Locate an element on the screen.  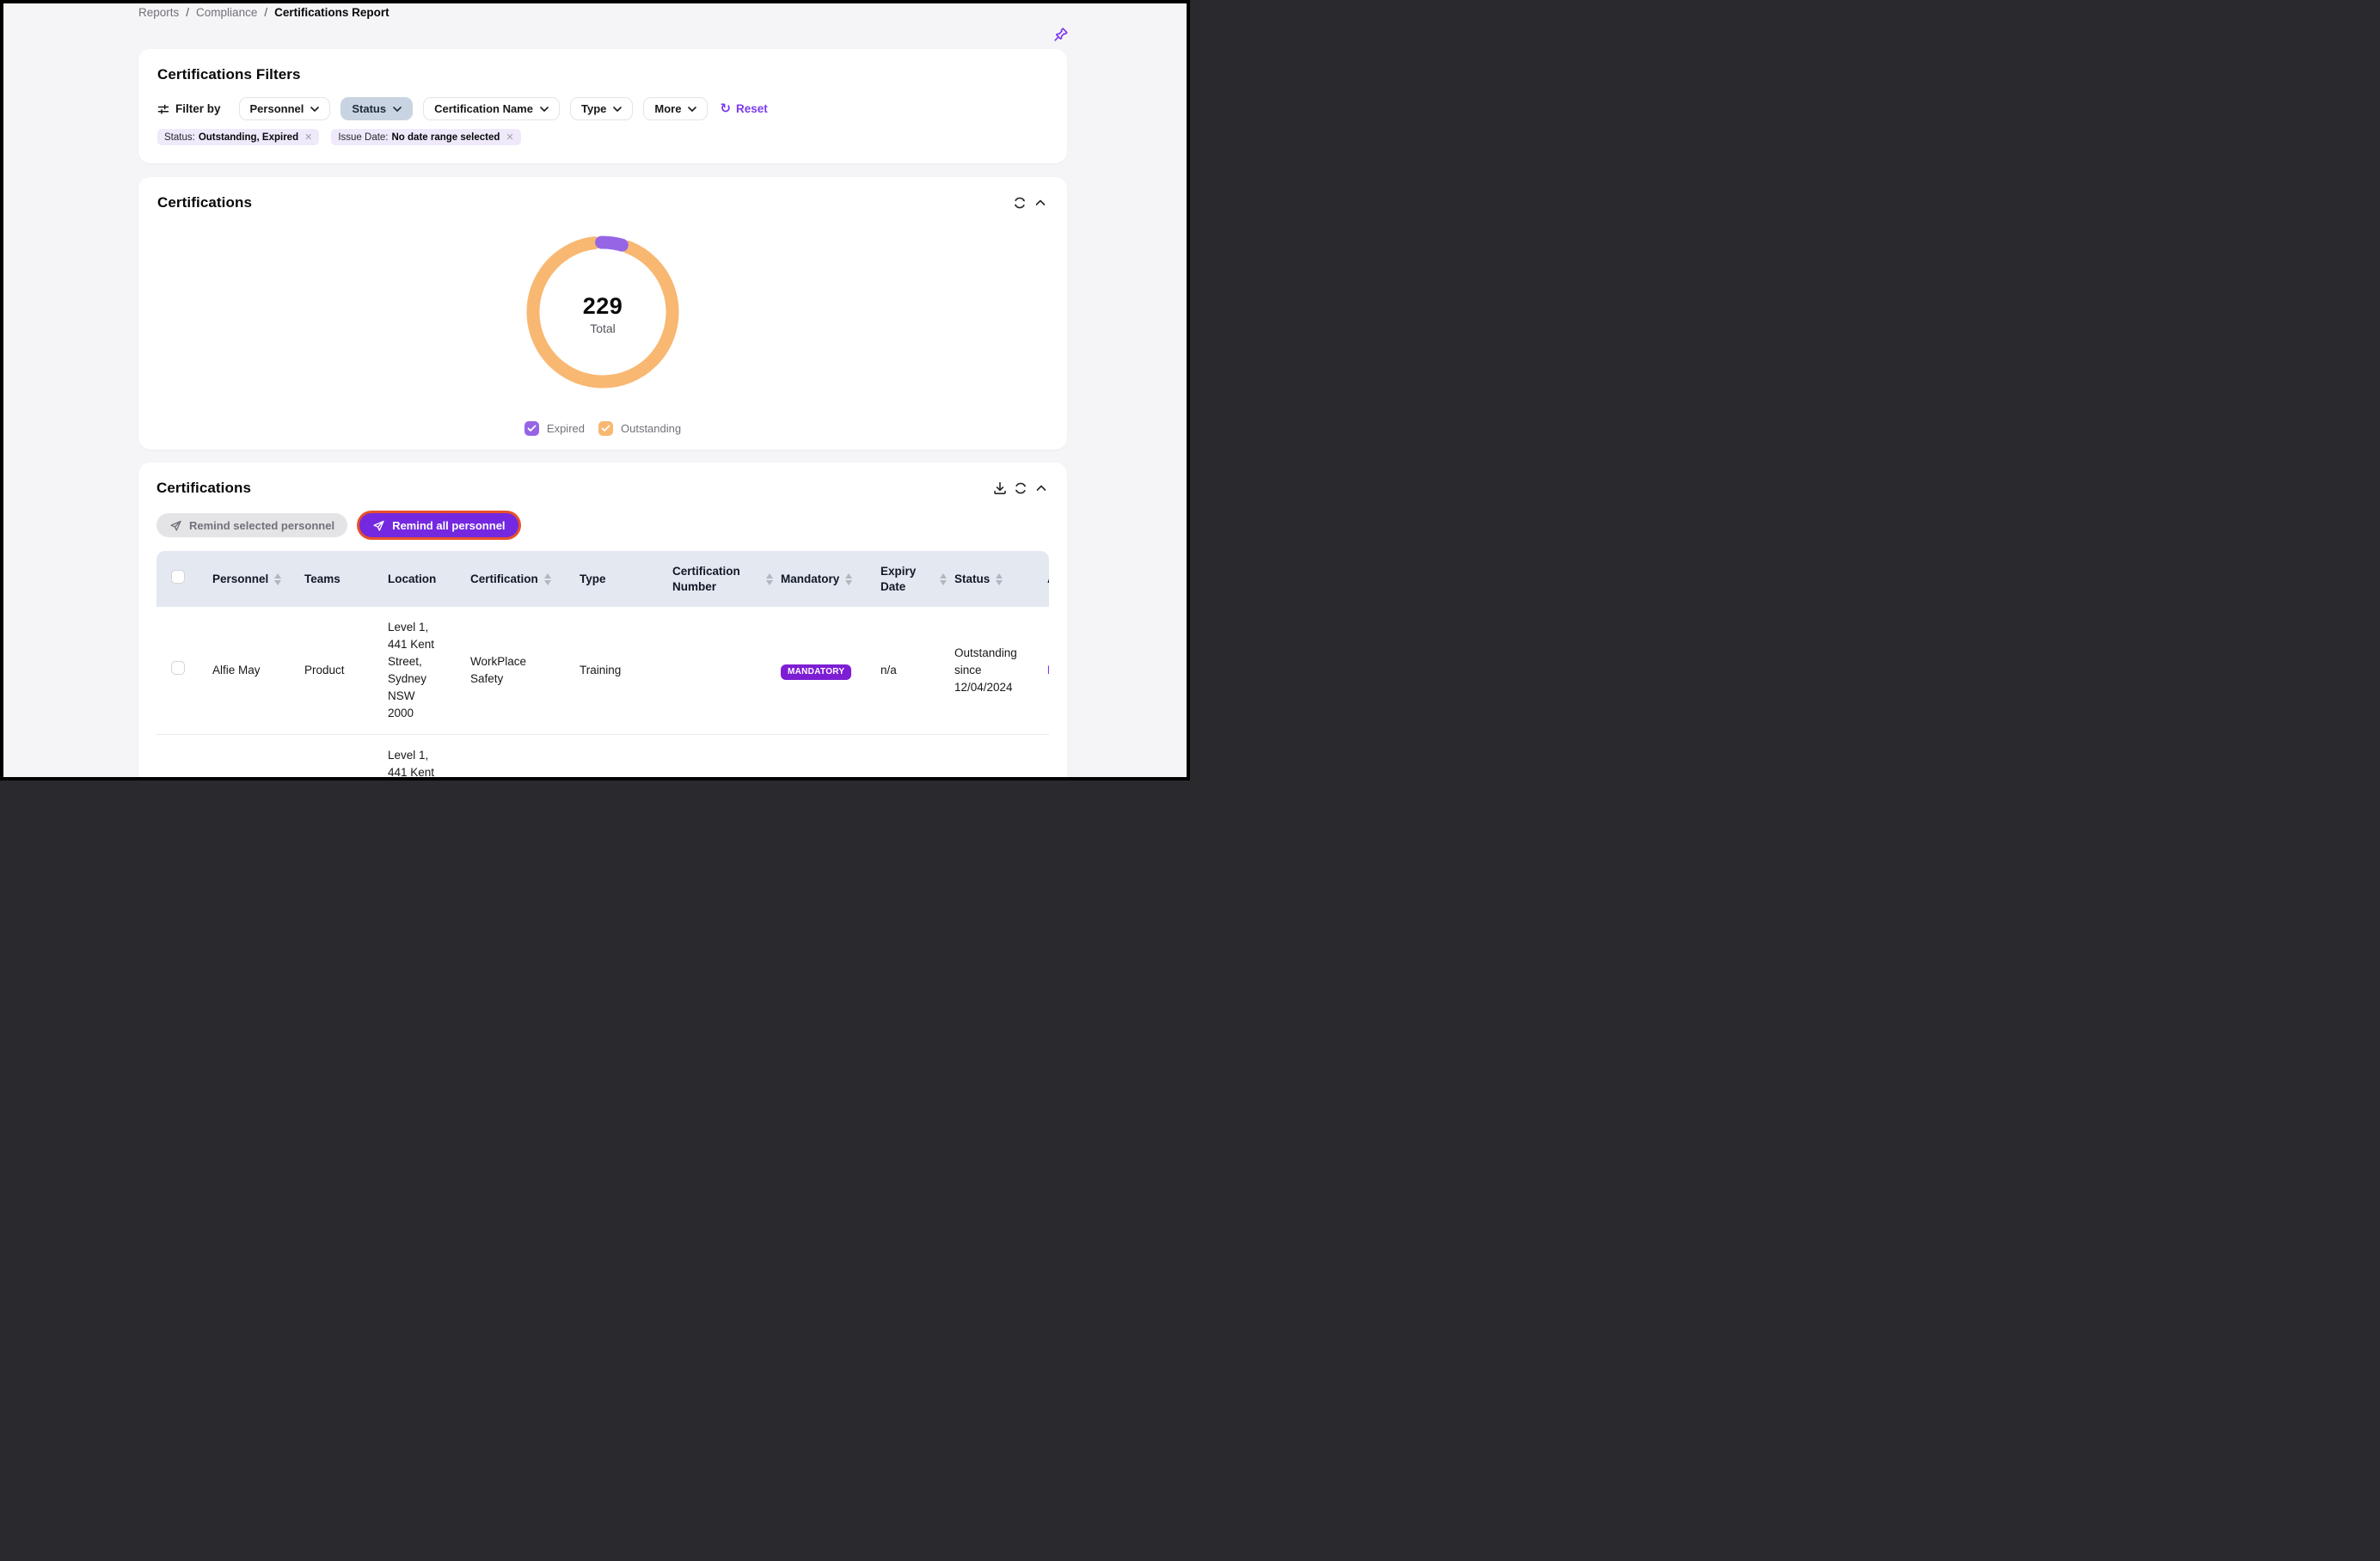
chip-label: Issue Date: is located at coordinates (364, 137).